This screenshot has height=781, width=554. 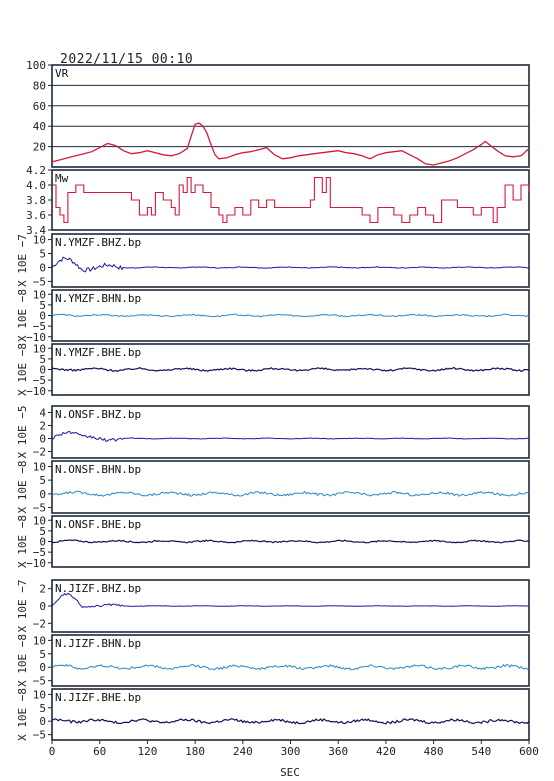 I want to click on xtick-label: 540, so click(x=481, y=751).